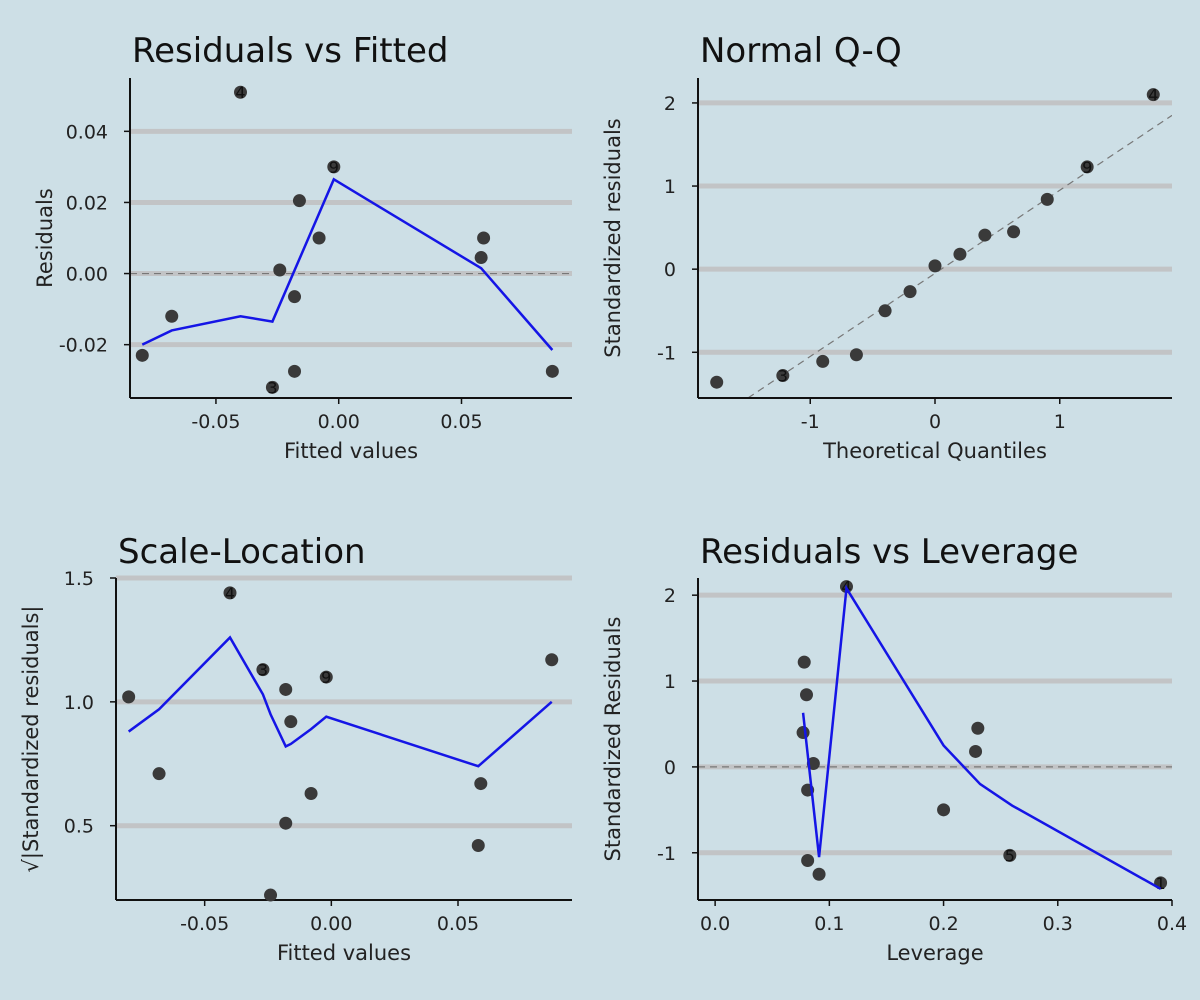 This screenshot has height=1000, width=1200. I want to click on y-tick-label: 2, so click(670, 104).